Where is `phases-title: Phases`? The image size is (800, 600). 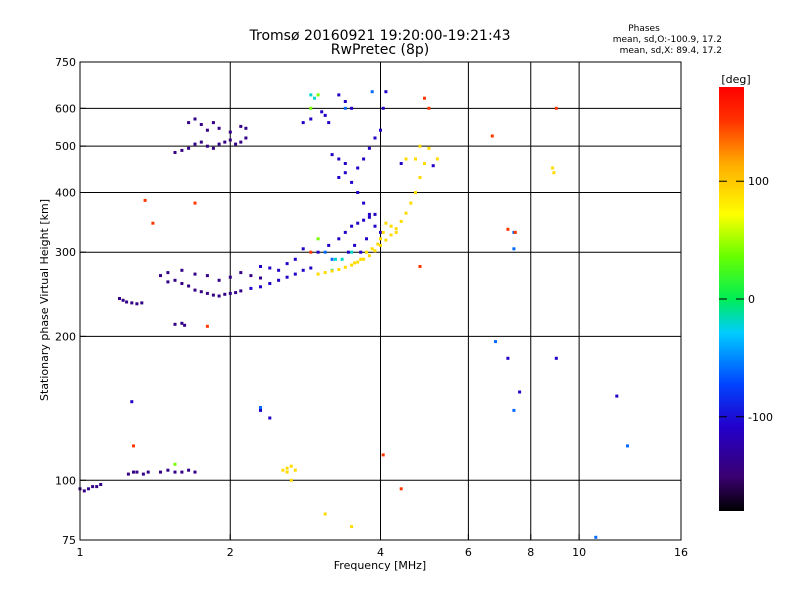
phases-title: Phases is located at coordinates (644, 29).